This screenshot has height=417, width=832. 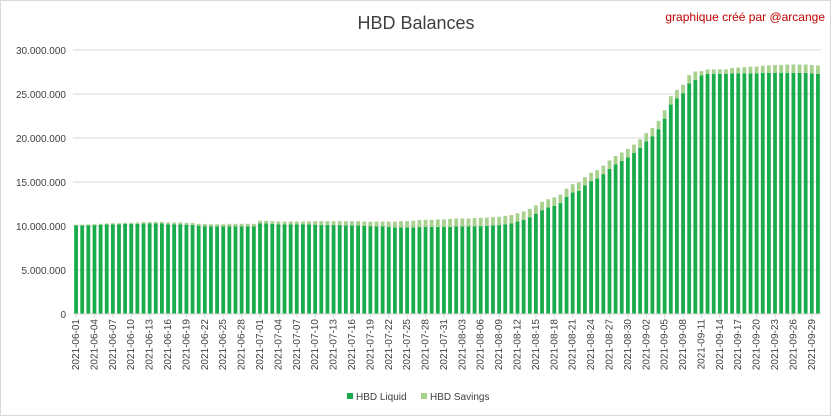 What do you see at coordinates (41, 95) in the screenshot?
I see `y-tick-label: 25.000.000` at bounding box center [41, 95].